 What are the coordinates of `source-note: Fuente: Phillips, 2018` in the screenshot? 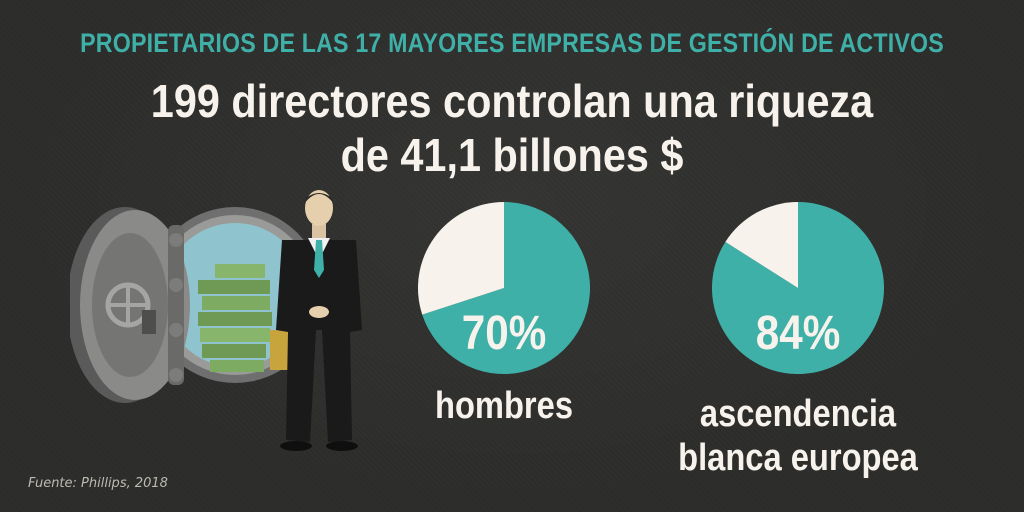 It's located at (98, 483).